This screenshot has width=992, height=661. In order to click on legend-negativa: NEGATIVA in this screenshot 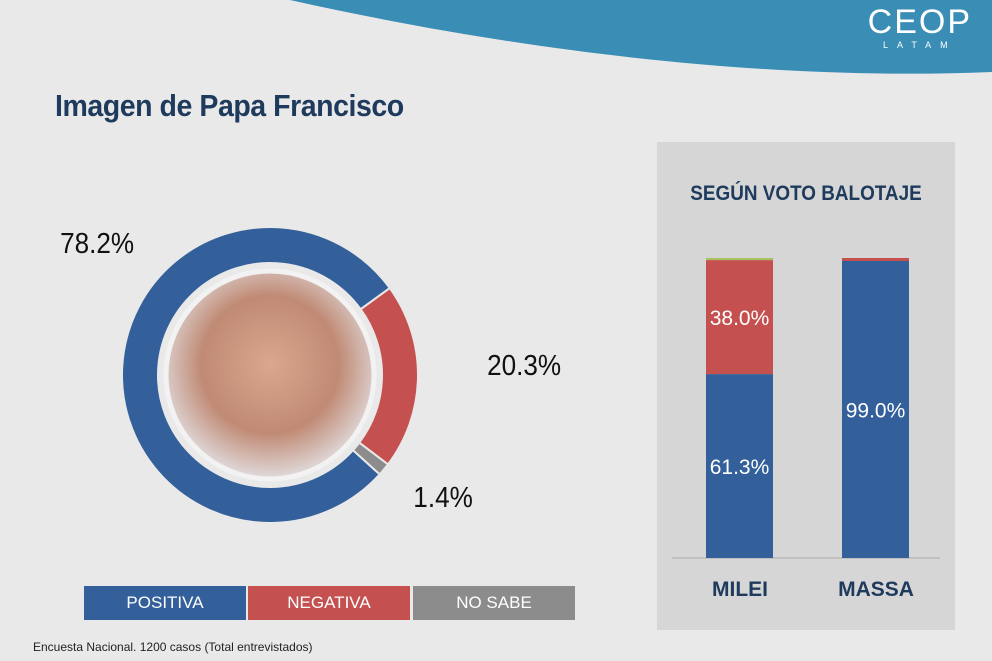, I will do `click(329, 603)`.